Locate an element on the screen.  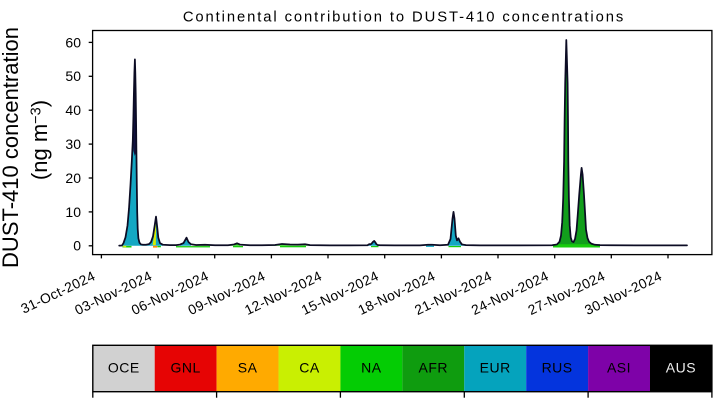
svg-text: 20 is located at coordinates (73, 178).